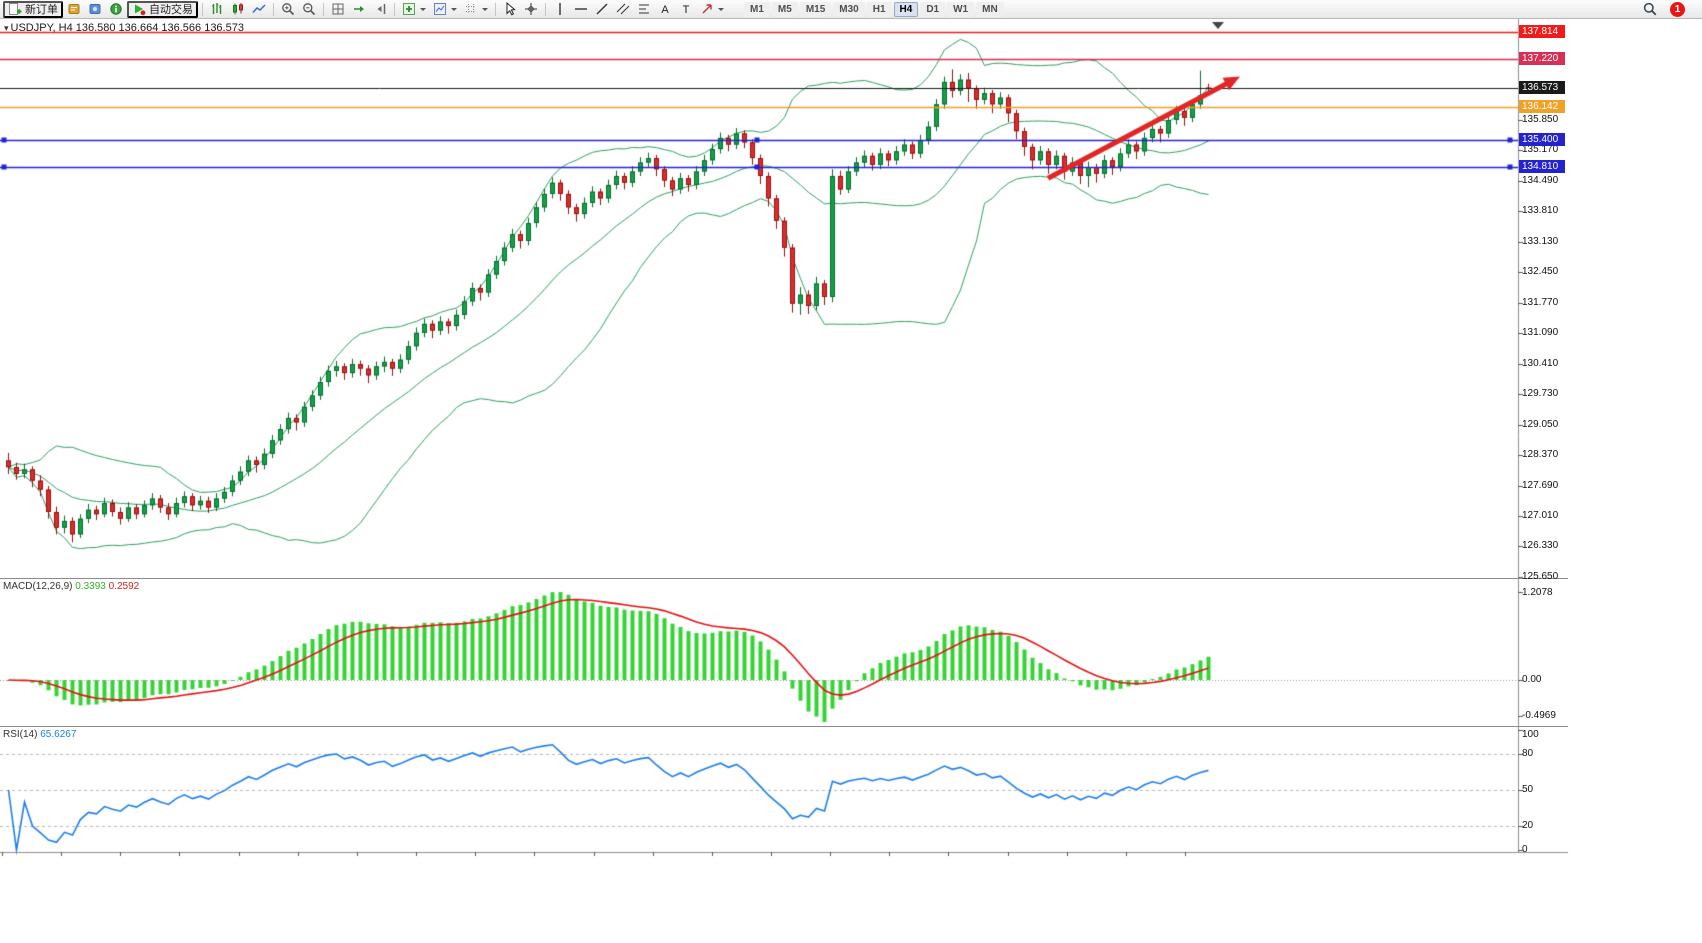 The height and width of the screenshot is (943, 1702). I want to click on toolbar-right: 1, so click(1669, 9).